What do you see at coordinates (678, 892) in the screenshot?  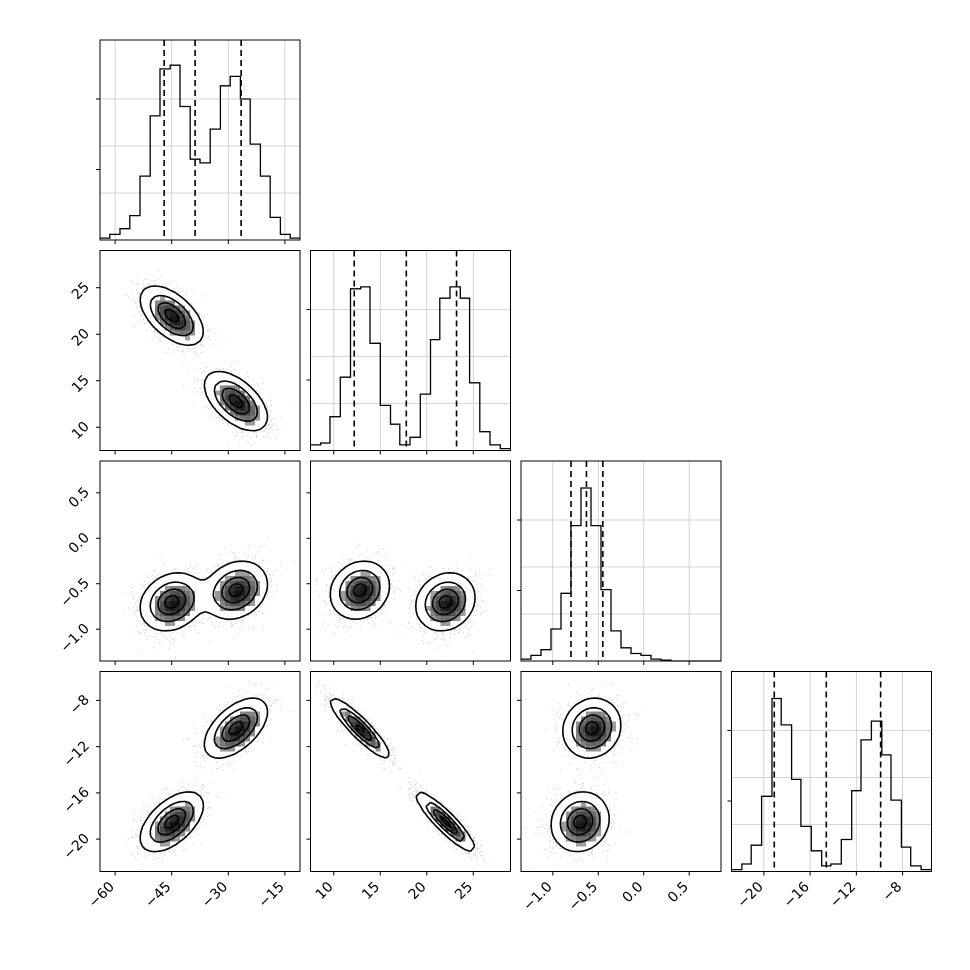 I see `x-tick-label-2-3: 0.5` at bounding box center [678, 892].